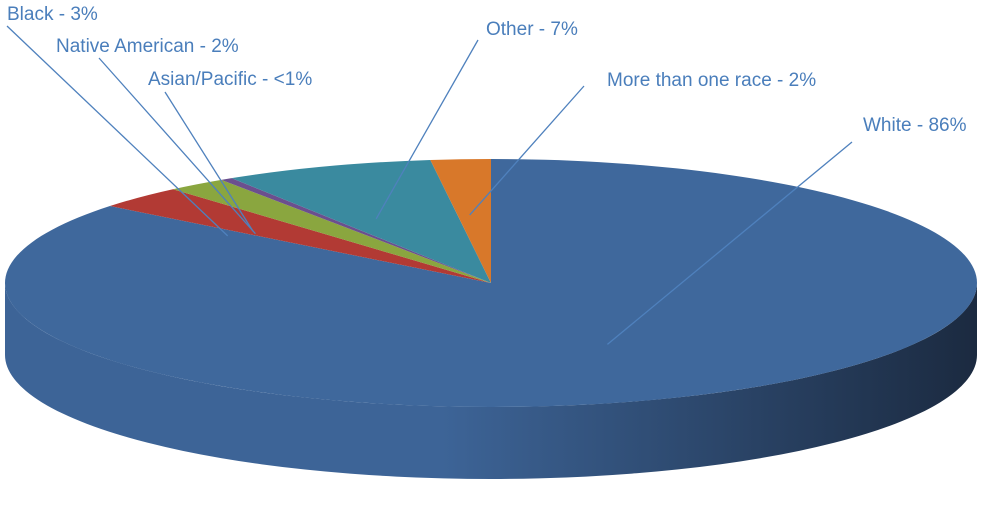  I want to click on data-label-more-than-one-race: More than one race - 2%, so click(711, 80).